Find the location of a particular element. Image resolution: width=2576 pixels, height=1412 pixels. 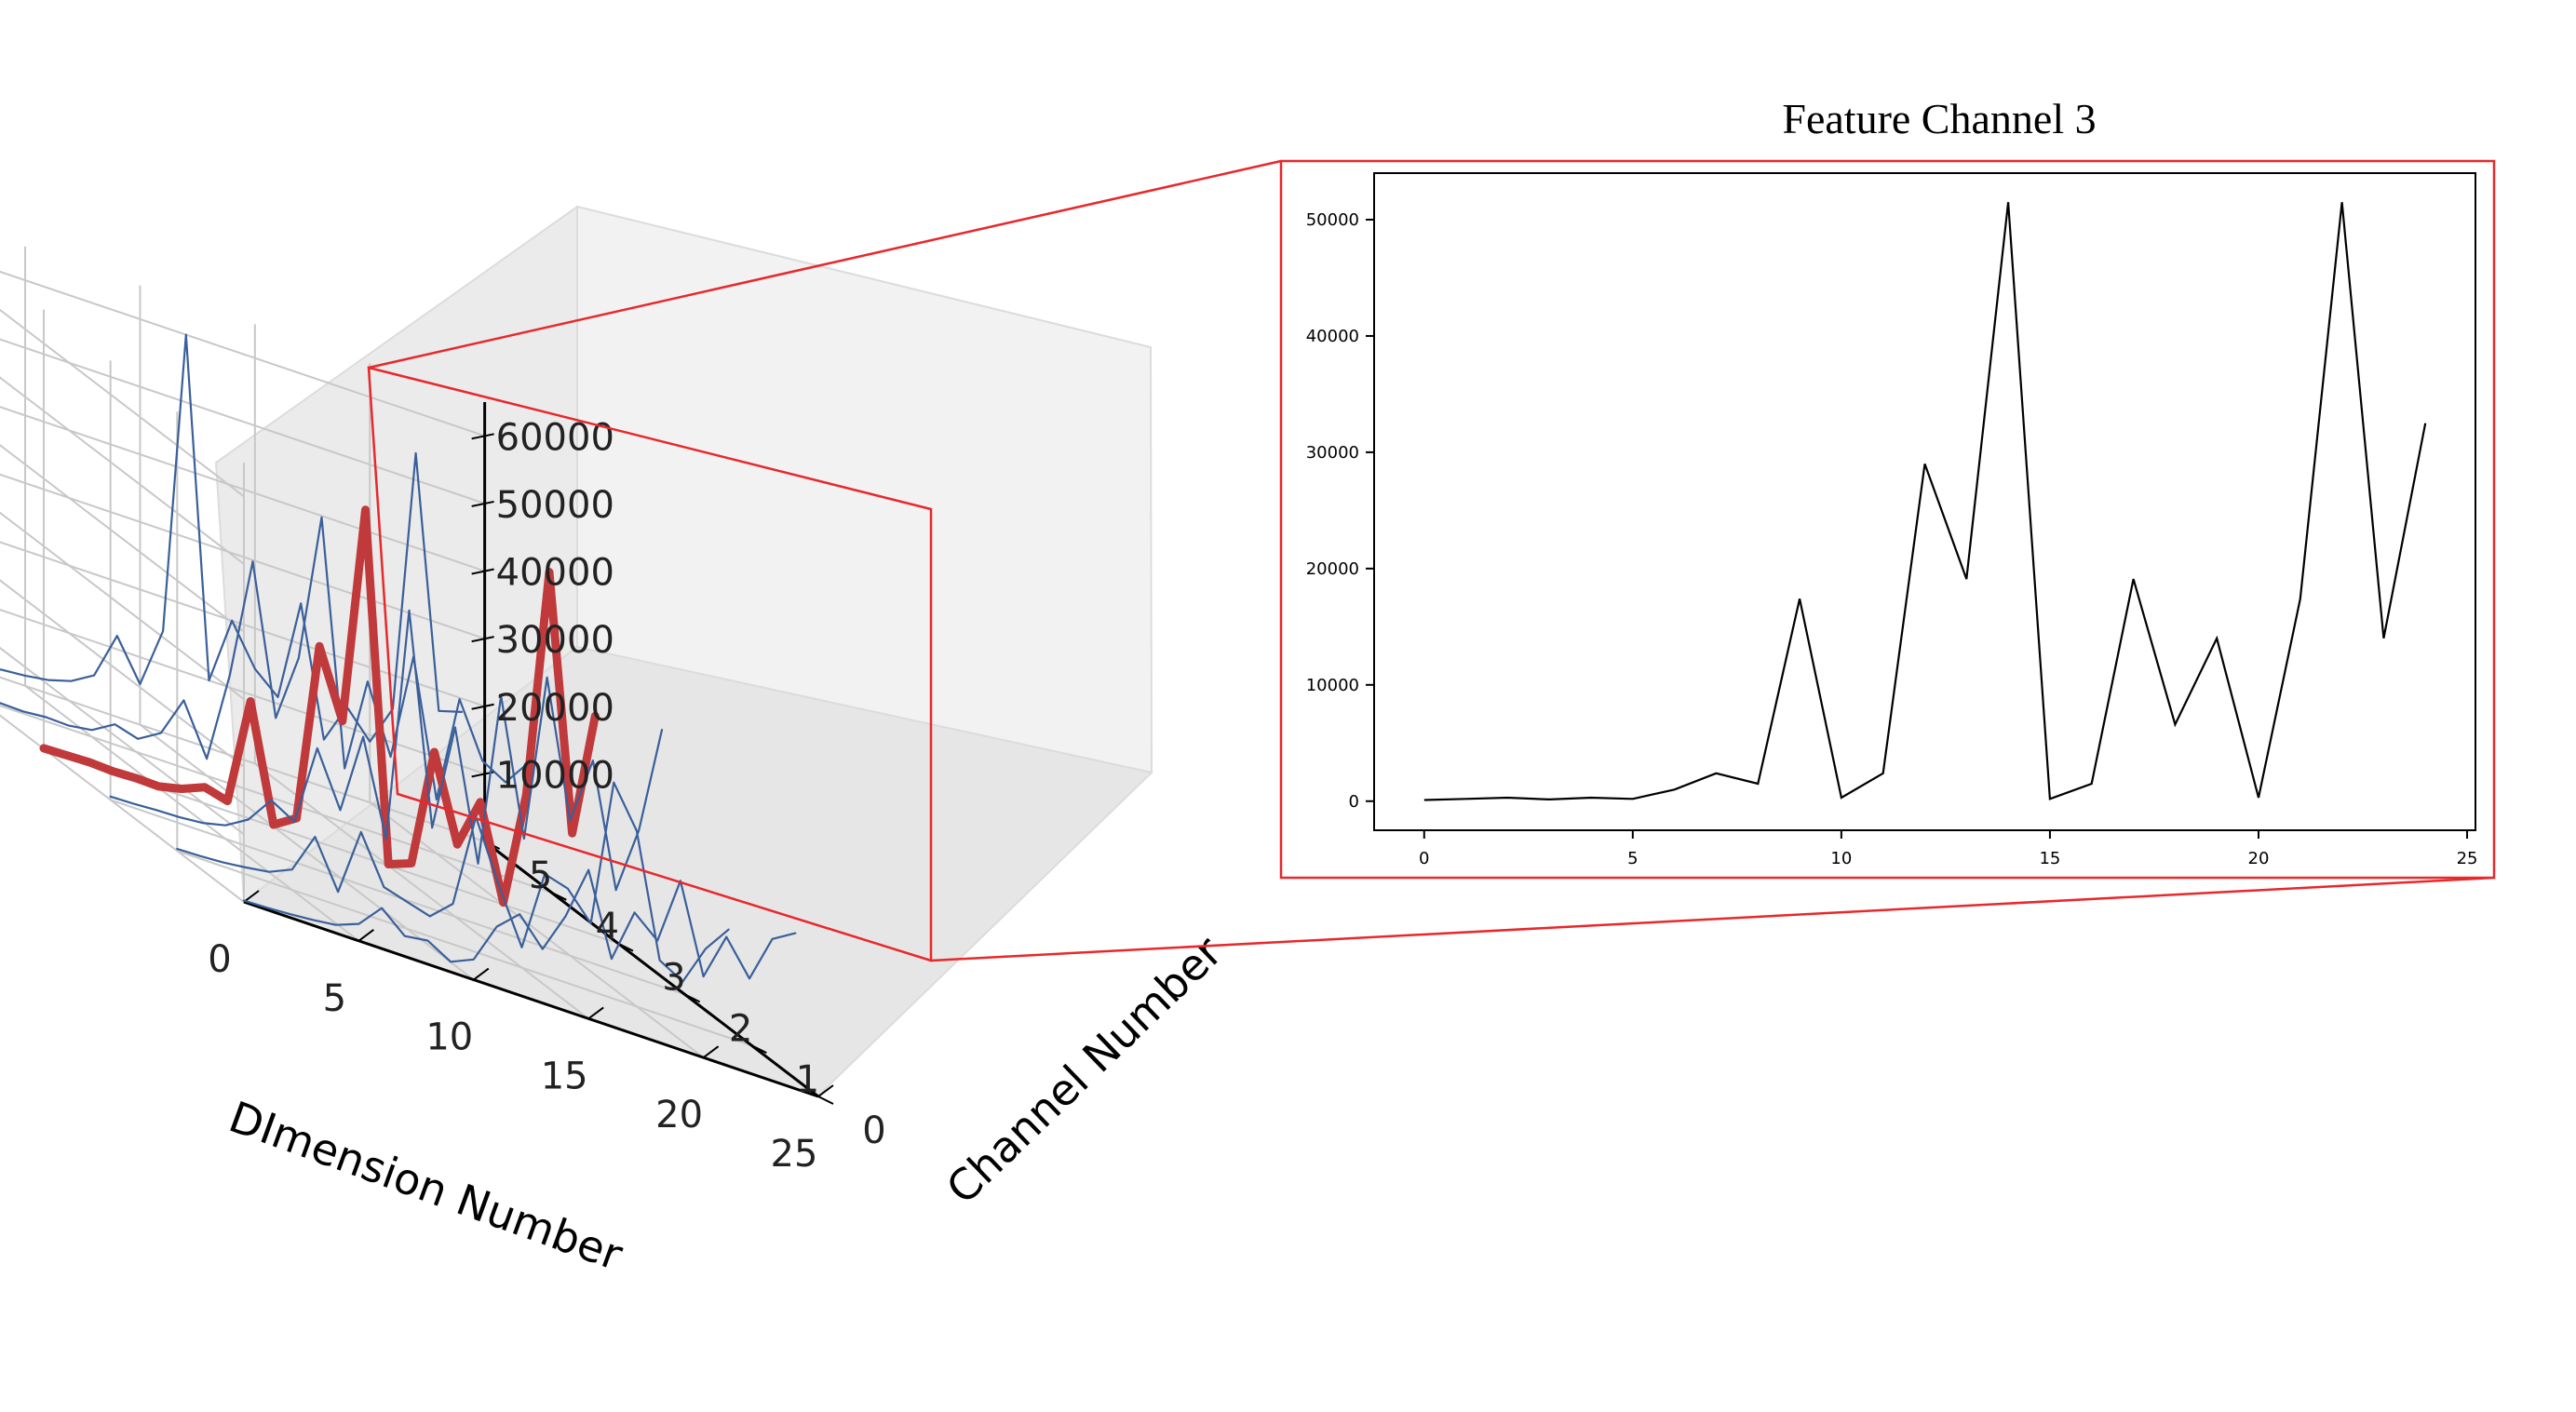

callout-connector-bottom is located at coordinates (1712, 919).